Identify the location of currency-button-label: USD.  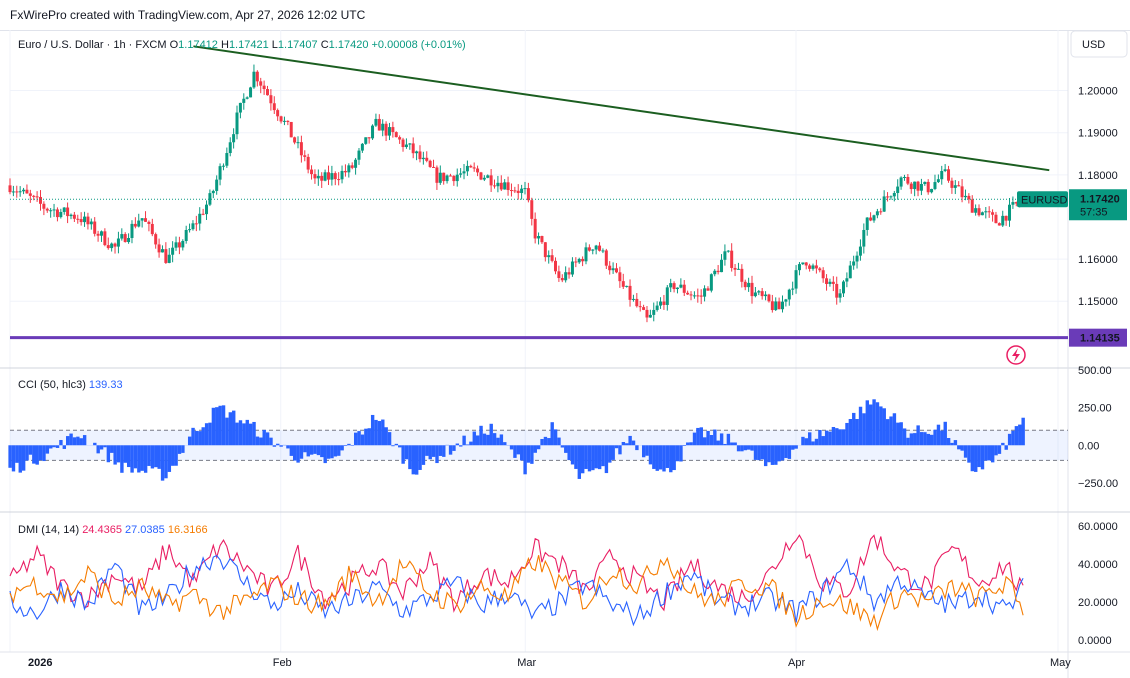
(1093, 45).